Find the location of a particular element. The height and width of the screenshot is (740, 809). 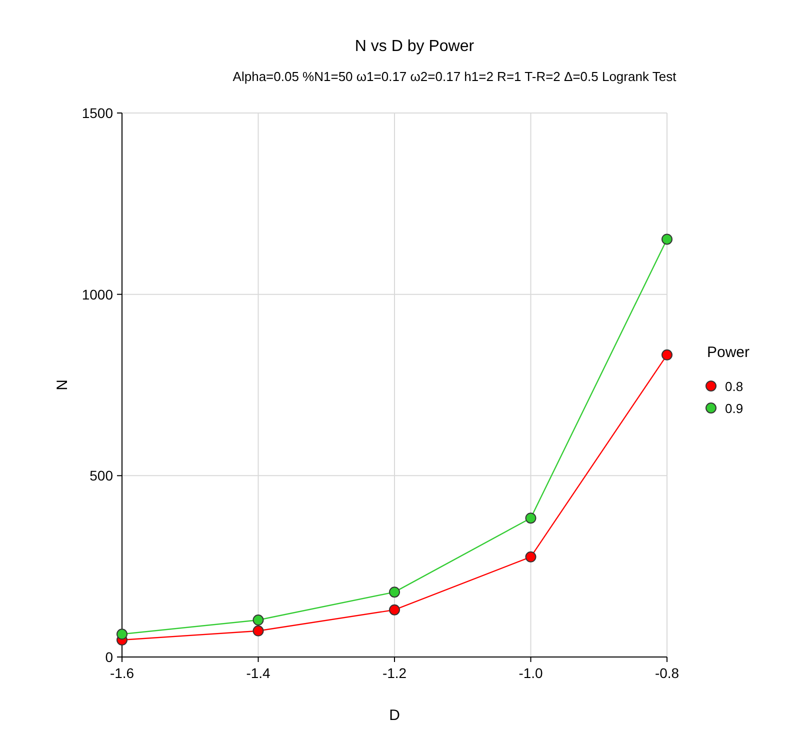

legend-title: Power is located at coordinates (728, 352).